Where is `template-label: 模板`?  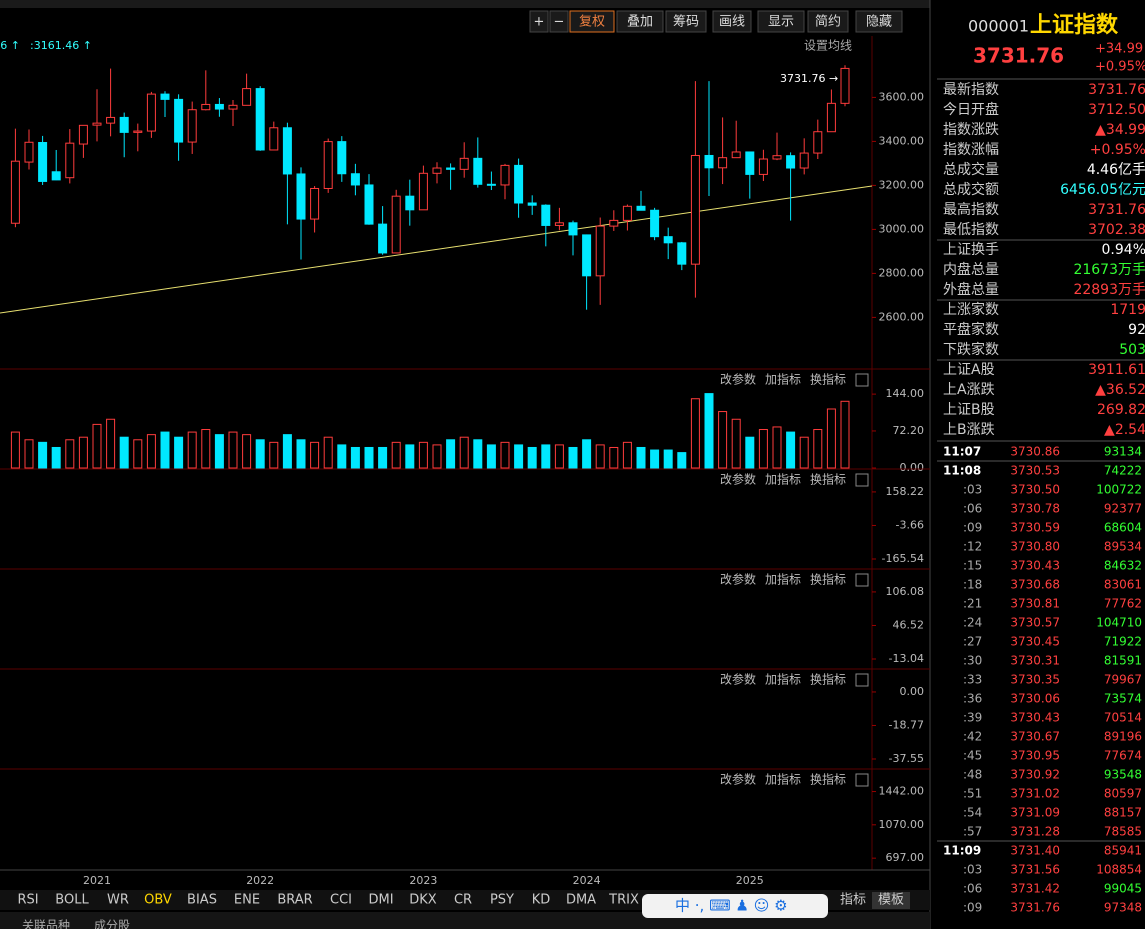 template-label: 模板 is located at coordinates (891, 900).